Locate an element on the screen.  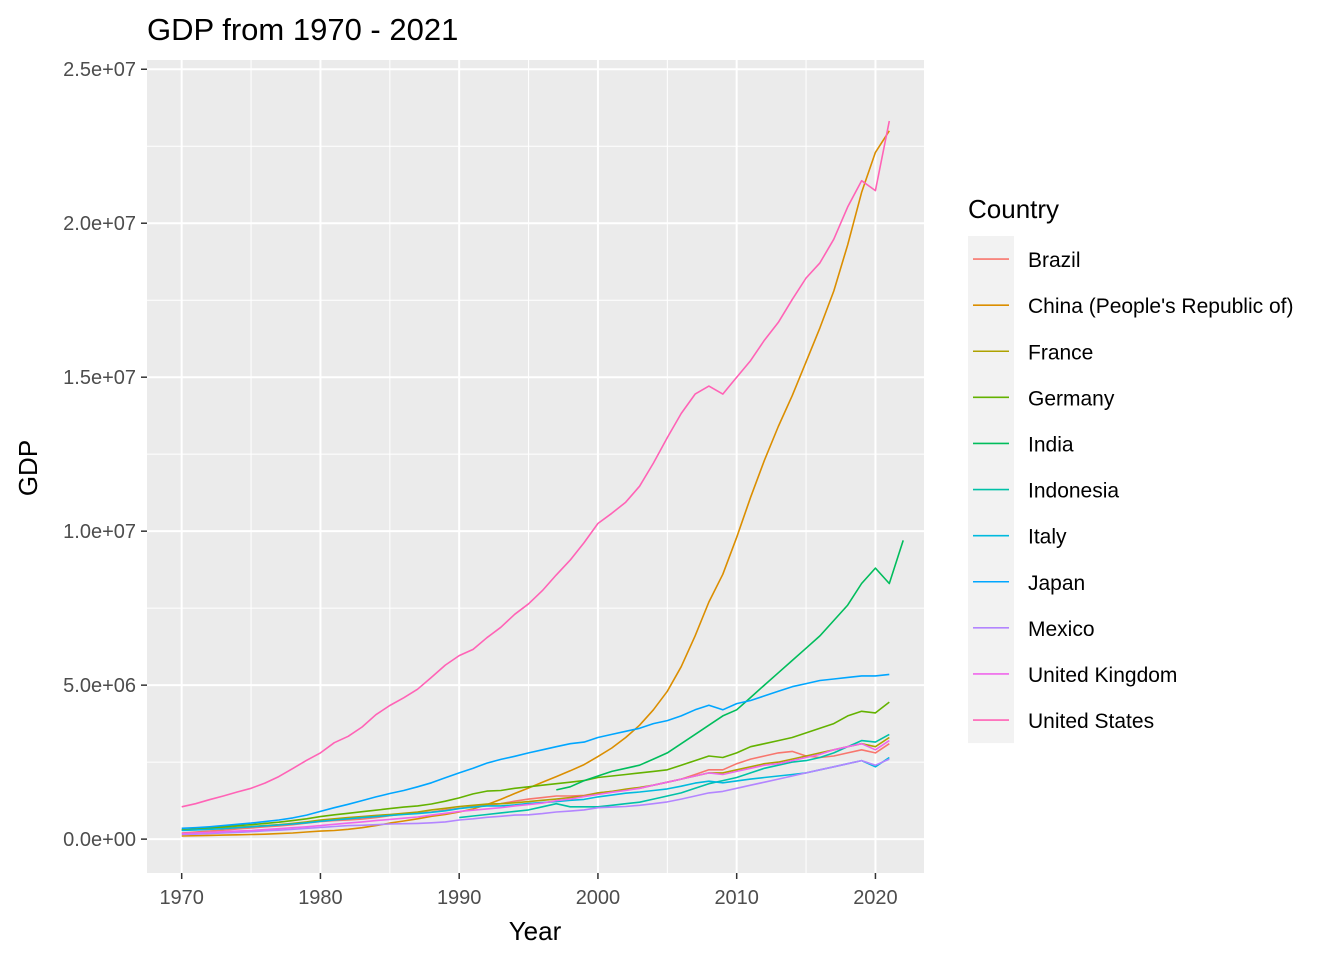
x-tick-label: 1990 is located at coordinates (459, 898).